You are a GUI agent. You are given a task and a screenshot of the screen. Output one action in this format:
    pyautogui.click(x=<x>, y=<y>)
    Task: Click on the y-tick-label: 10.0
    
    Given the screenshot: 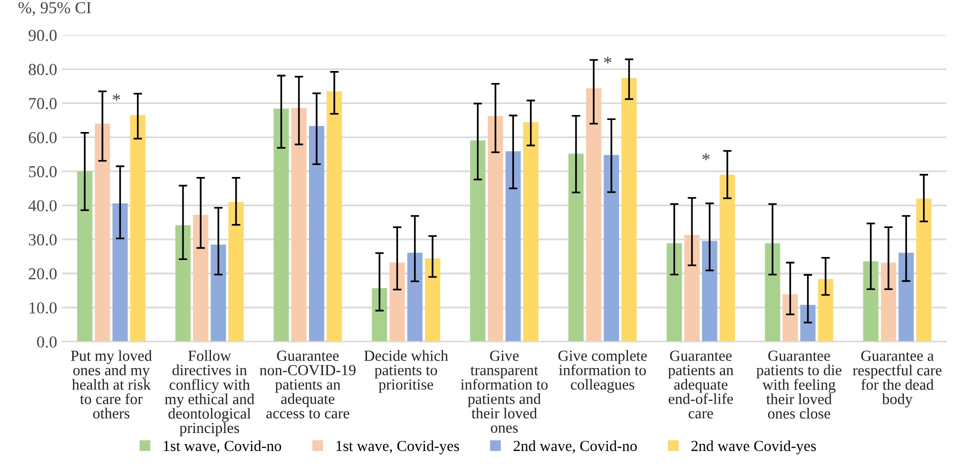 What is the action you would take?
    pyautogui.click(x=43, y=308)
    